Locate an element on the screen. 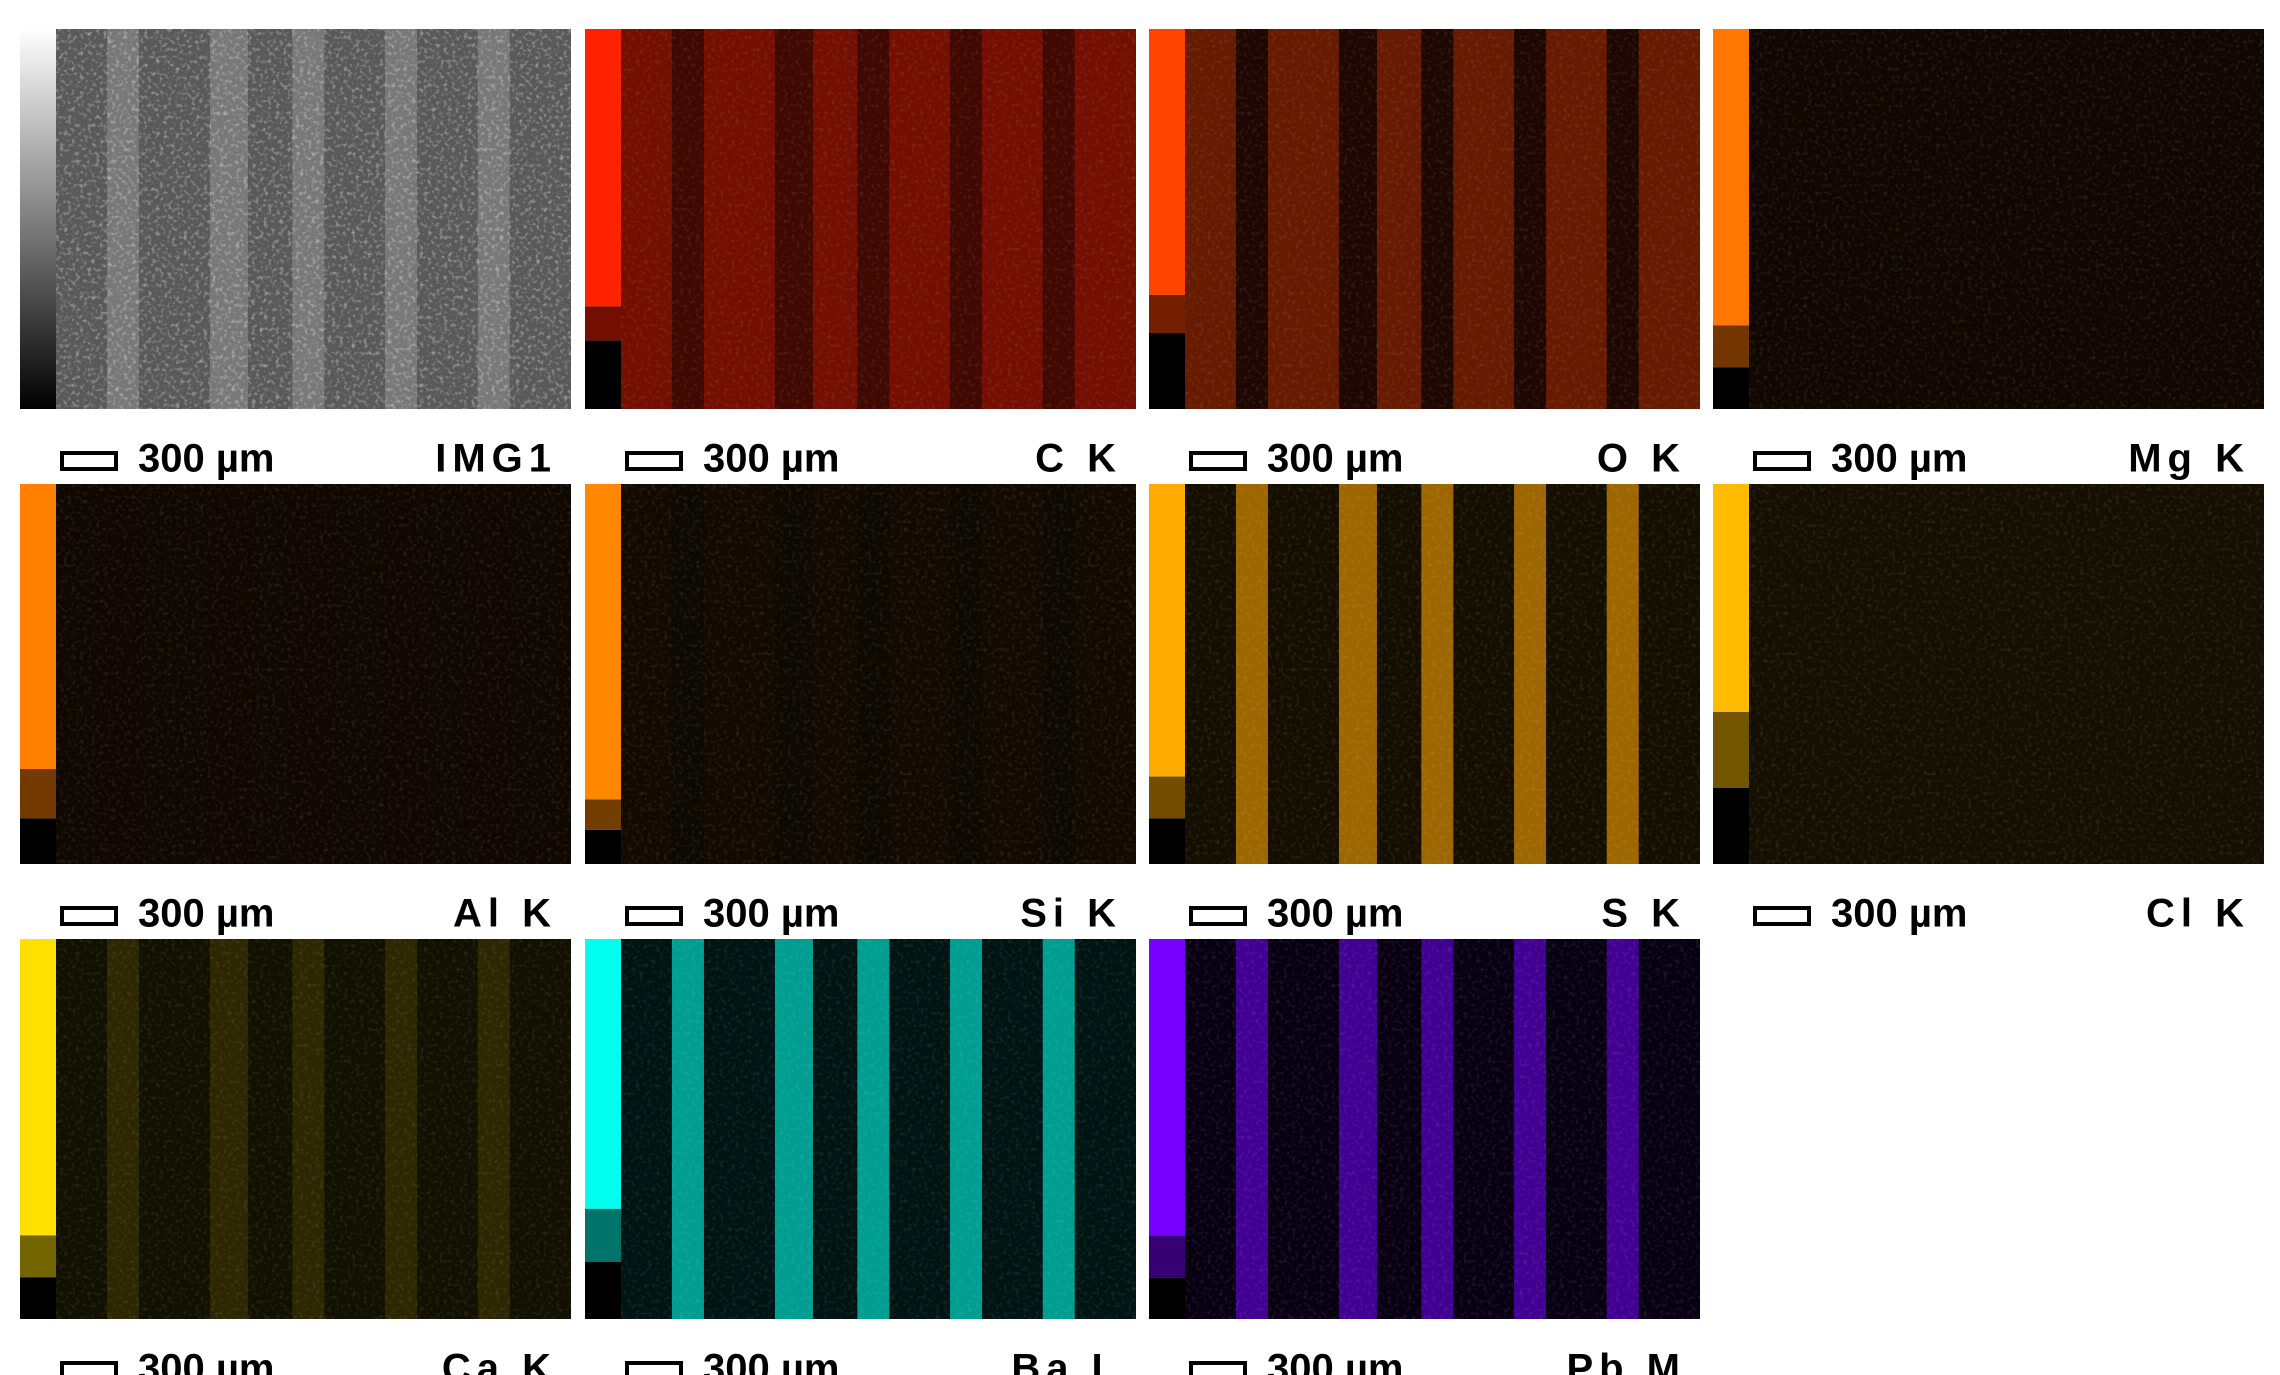  map-label: Ba L is located at coordinates (1066, 1361).